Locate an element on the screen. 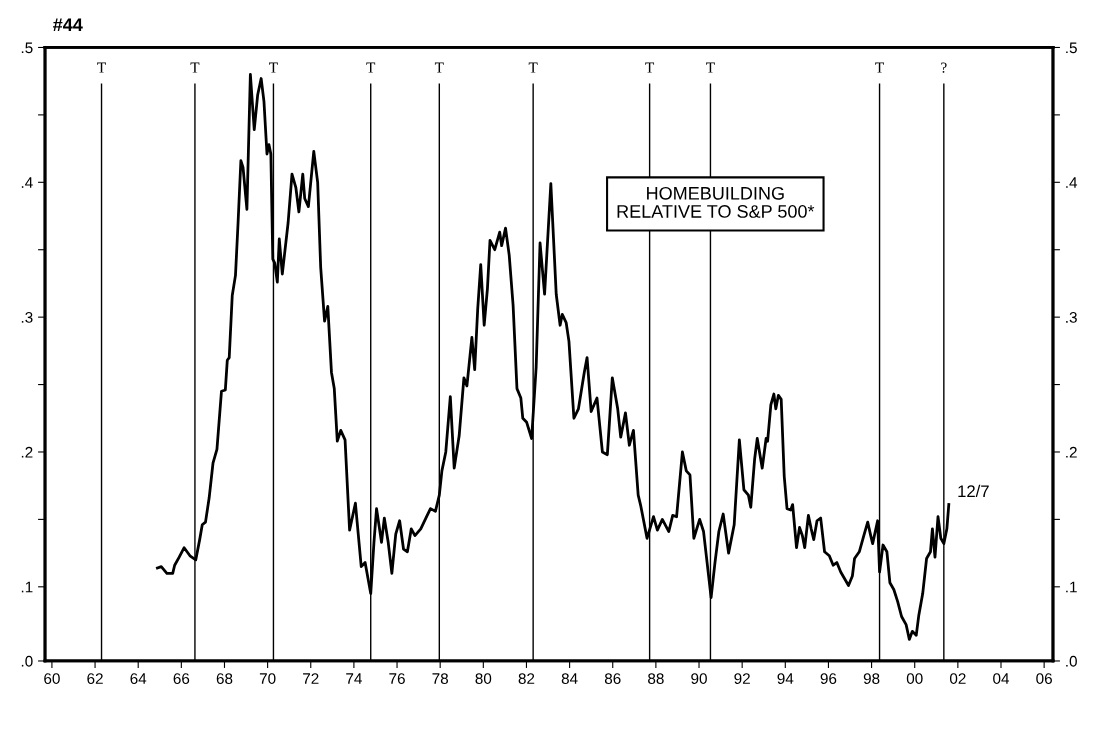 This screenshot has height=750, width=1098. x-tick-label: 88 is located at coordinates (656, 678).